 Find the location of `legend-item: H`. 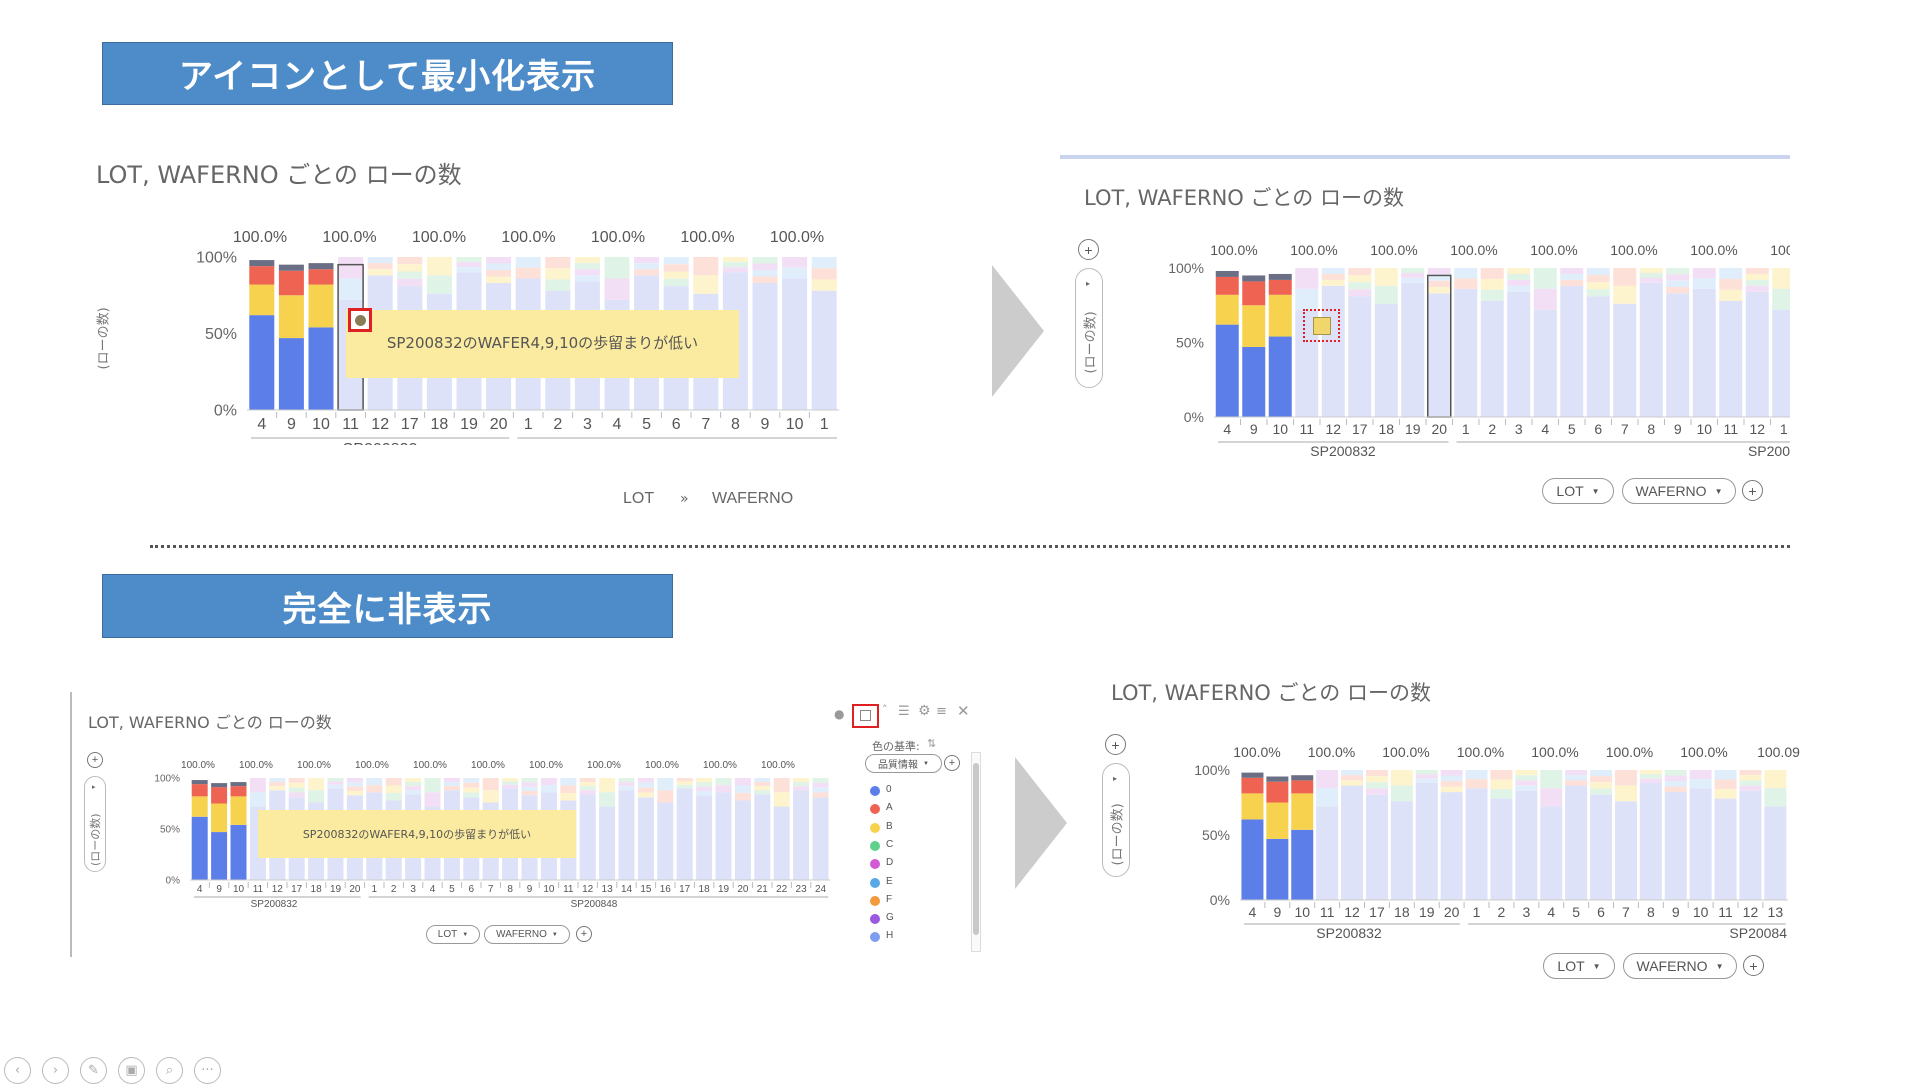

legend-item: H is located at coordinates (900, 937).